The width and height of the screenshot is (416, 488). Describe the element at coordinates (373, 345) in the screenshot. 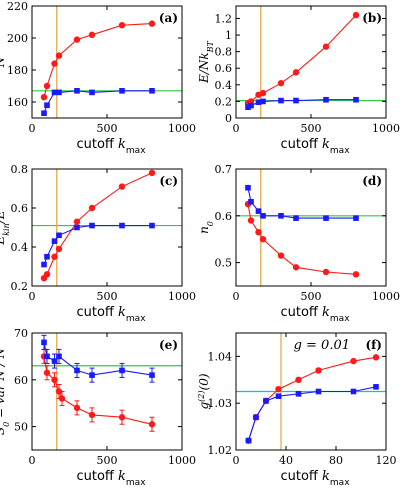

I see `panel-label: (f)` at that location.